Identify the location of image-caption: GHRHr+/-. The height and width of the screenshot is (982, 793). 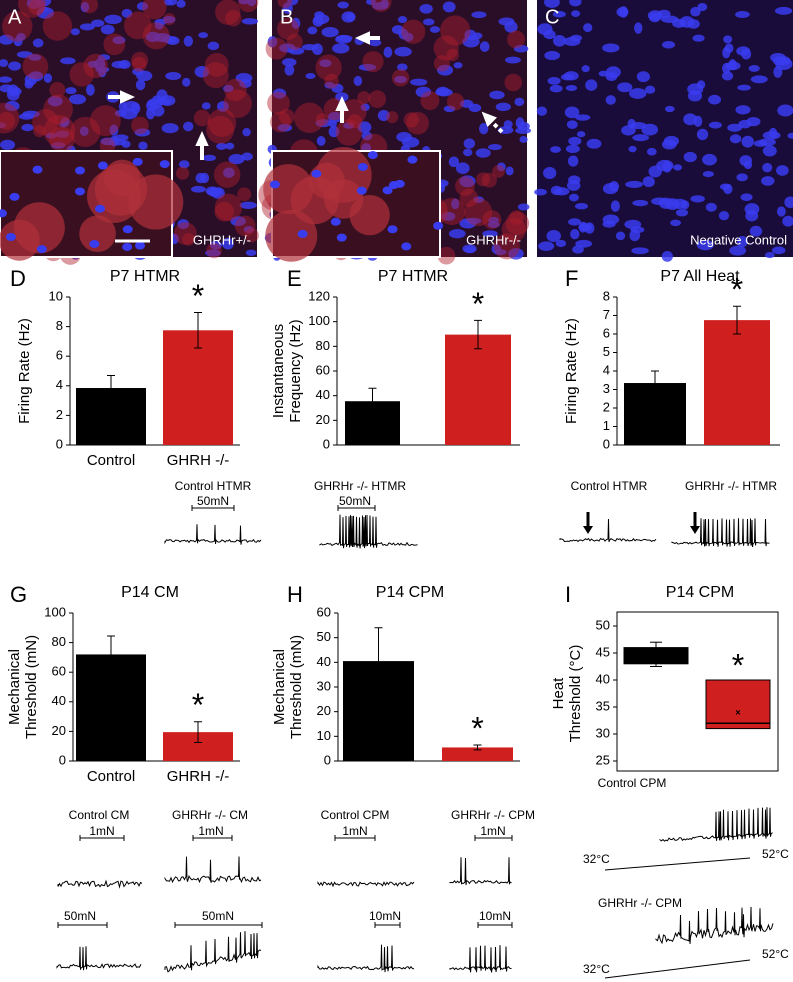
(222, 239).